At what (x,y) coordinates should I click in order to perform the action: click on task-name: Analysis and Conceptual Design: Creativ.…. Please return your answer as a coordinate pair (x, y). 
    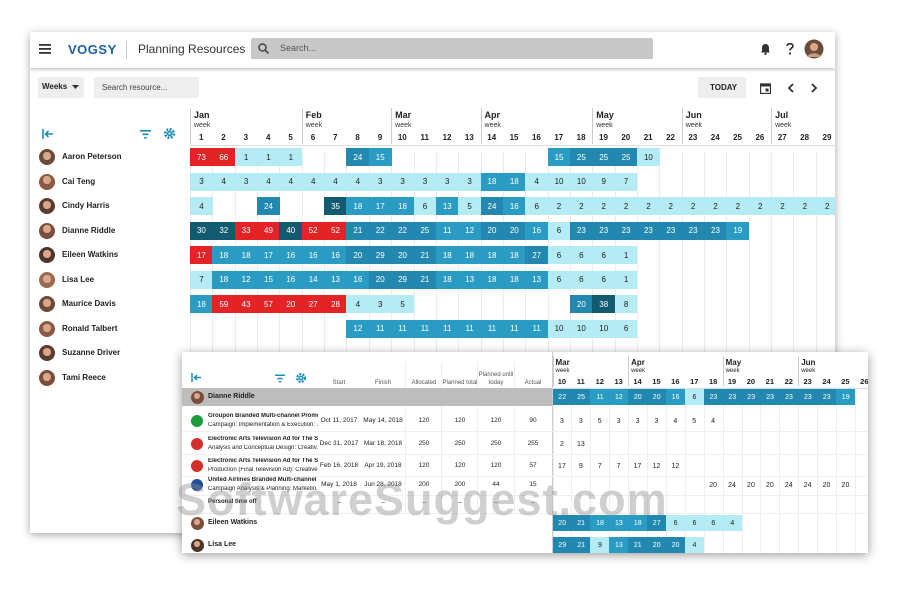
    Looking at the image, I should click on (263, 447).